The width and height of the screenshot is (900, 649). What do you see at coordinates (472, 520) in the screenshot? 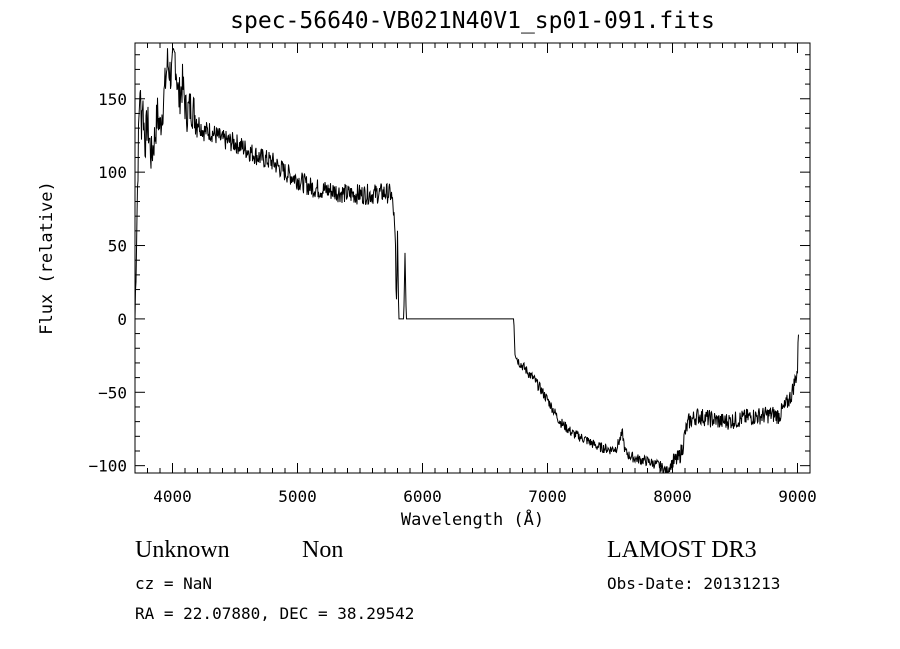
I see `x-axis-label: Wavelength (Å)` at bounding box center [472, 520].